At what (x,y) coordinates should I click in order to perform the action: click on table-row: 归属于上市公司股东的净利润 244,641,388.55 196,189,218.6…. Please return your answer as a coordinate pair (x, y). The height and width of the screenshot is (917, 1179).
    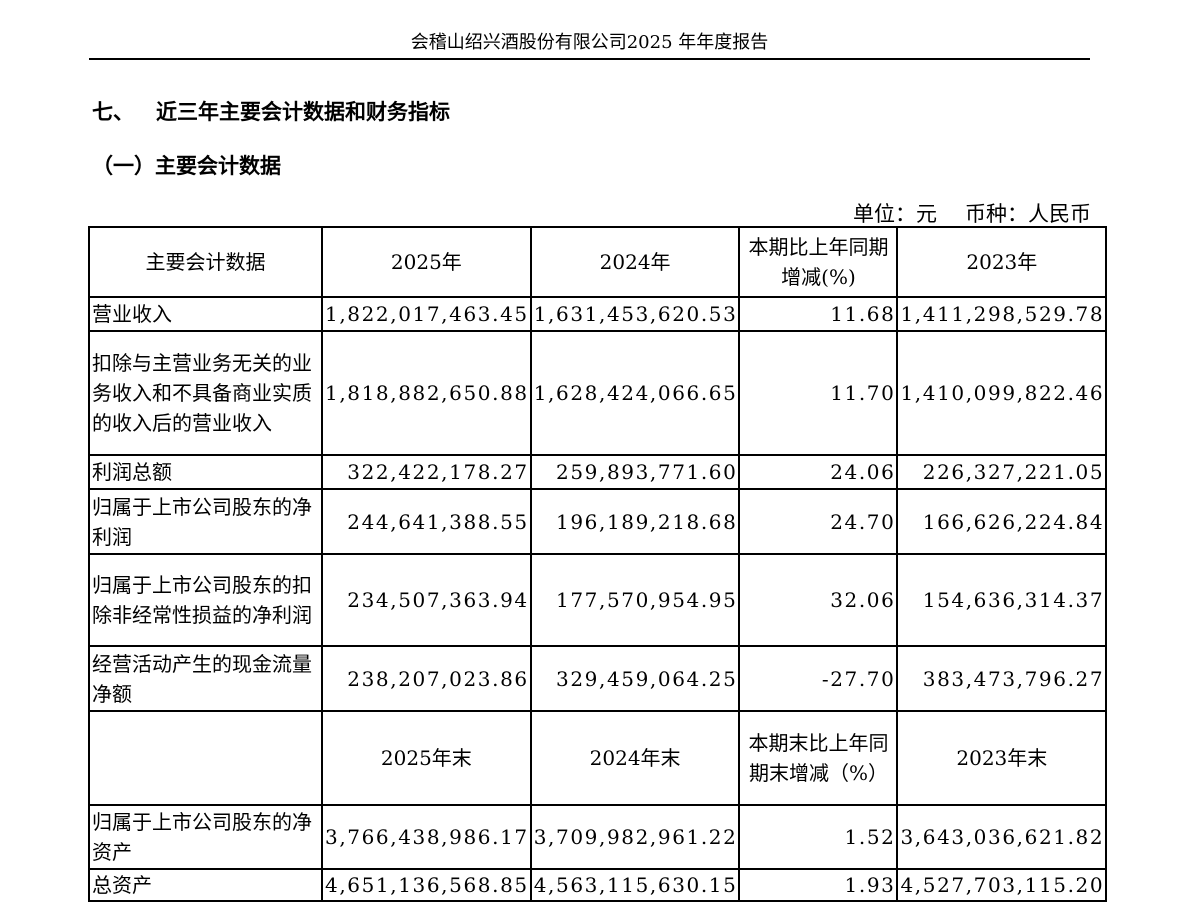
    Looking at the image, I should click on (598, 521).